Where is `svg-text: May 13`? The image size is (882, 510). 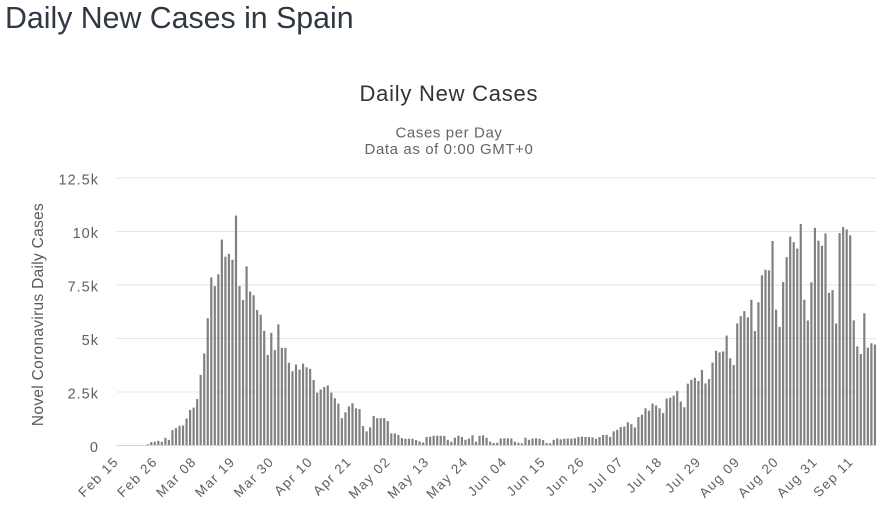 svg-text: May 13 is located at coordinates (408, 478).